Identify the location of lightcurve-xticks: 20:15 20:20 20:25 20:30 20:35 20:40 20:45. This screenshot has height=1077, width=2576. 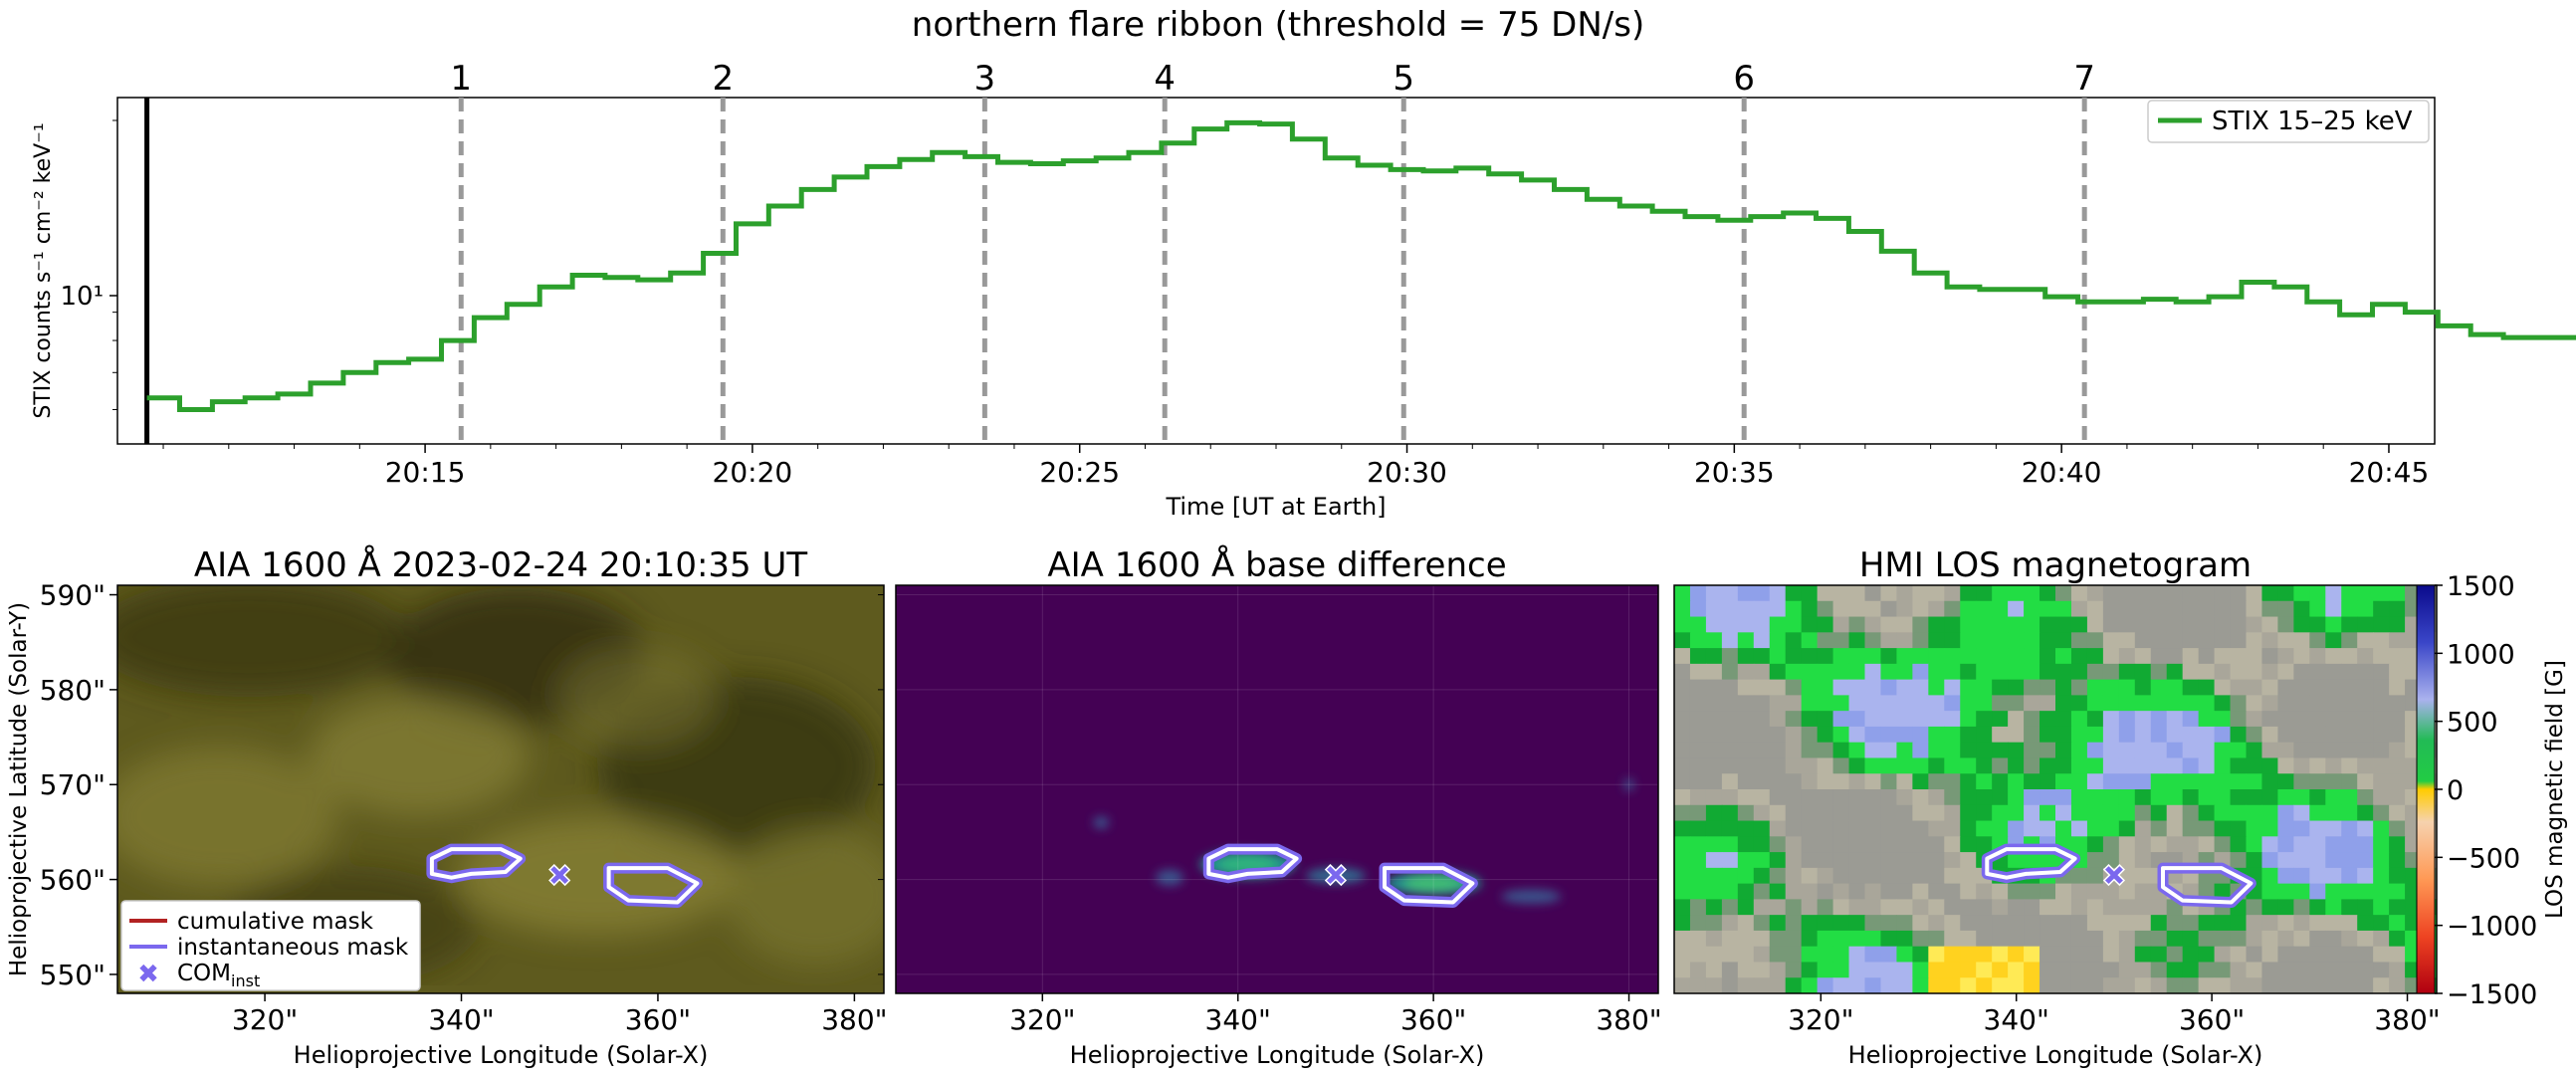
(1407, 466).